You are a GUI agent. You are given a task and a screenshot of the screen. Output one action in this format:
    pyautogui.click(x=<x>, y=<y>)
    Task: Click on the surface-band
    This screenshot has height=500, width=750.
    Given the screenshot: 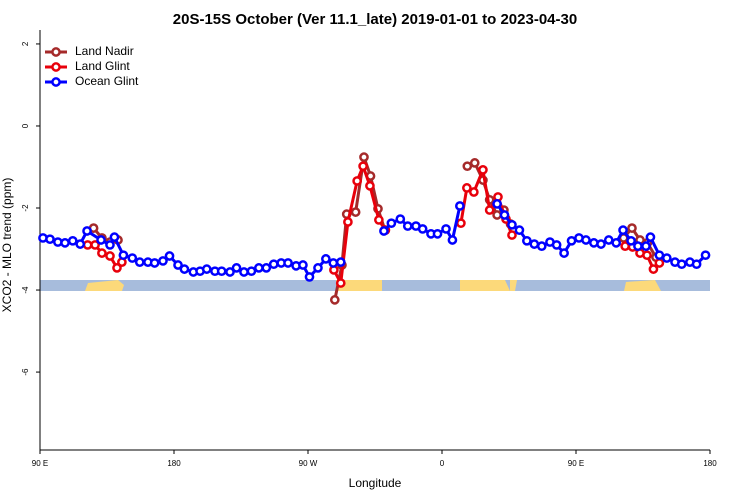 What is the action you would take?
    pyautogui.click(x=375, y=285)
    